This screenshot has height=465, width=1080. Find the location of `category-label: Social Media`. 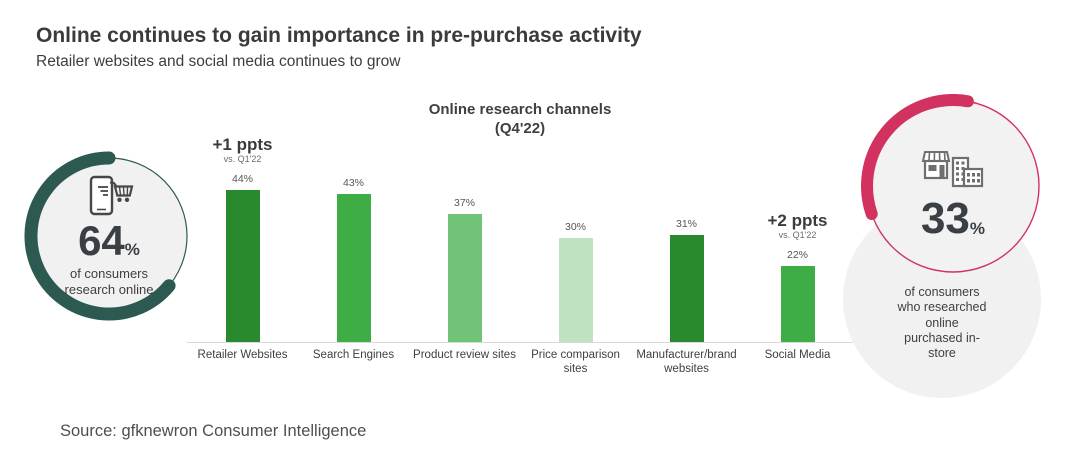

category-label: Social Media is located at coordinates (797, 355).